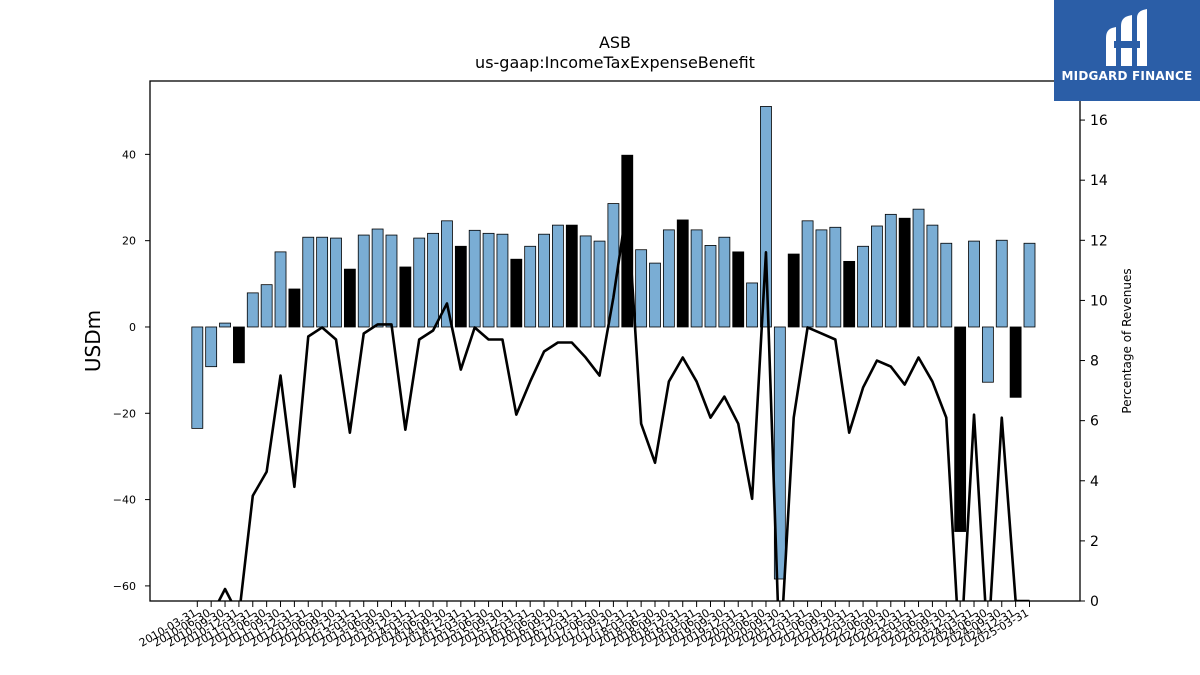 The height and width of the screenshot is (675, 1200). I want to click on y2-tick-label: 2, so click(1094, 542).